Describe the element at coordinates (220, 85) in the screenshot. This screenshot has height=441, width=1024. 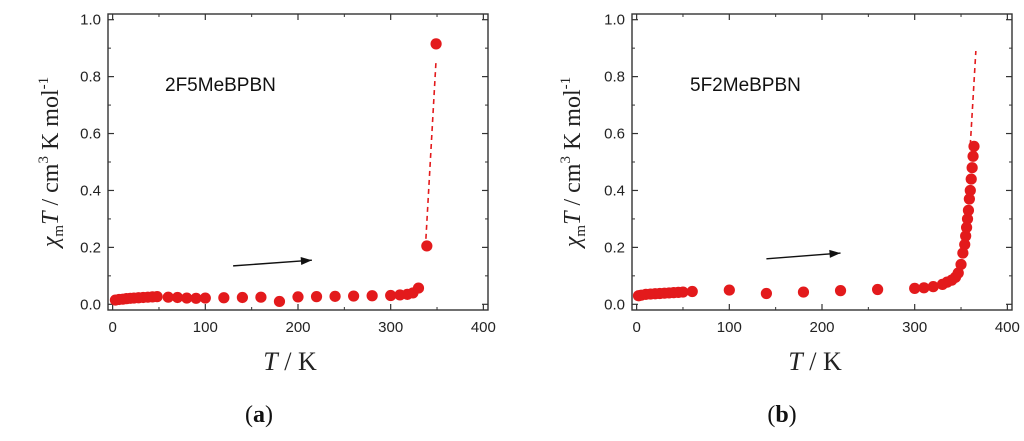
I see `sample-name-label: 2F5MeBPBN` at that location.